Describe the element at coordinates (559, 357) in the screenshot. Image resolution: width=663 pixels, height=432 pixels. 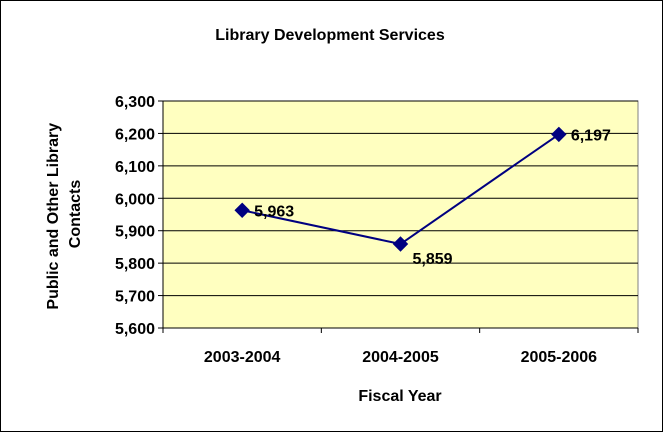
I see `x-tick-label: 2005-2006` at that location.